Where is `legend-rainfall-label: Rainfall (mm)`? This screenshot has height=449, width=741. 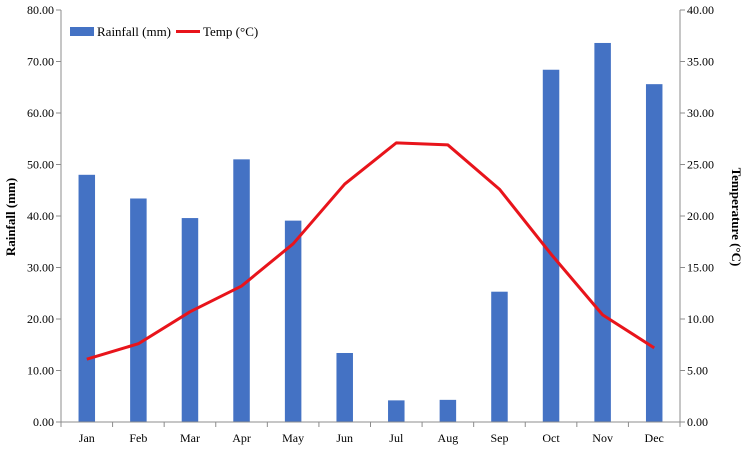 legend-rainfall-label: Rainfall (mm) is located at coordinates (134, 31).